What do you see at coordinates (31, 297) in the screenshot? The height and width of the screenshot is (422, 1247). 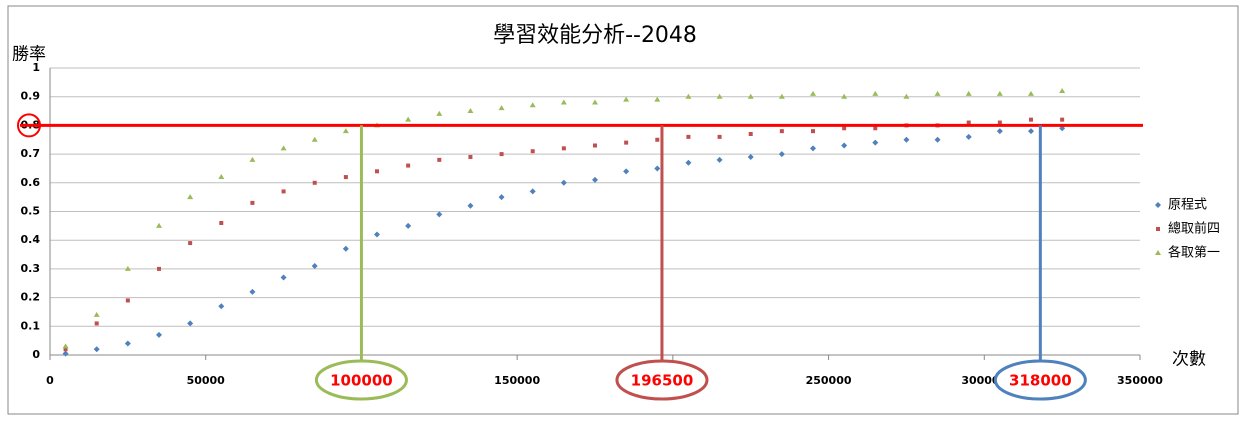 I see `y-tick-label: 0.2` at bounding box center [31, 297].